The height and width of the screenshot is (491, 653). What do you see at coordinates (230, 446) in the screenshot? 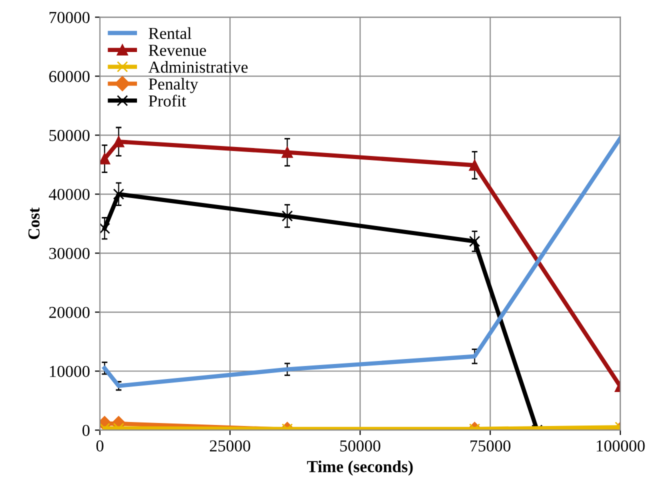
I see `x-tick-label: 25000` at bounding box center [230, 446].